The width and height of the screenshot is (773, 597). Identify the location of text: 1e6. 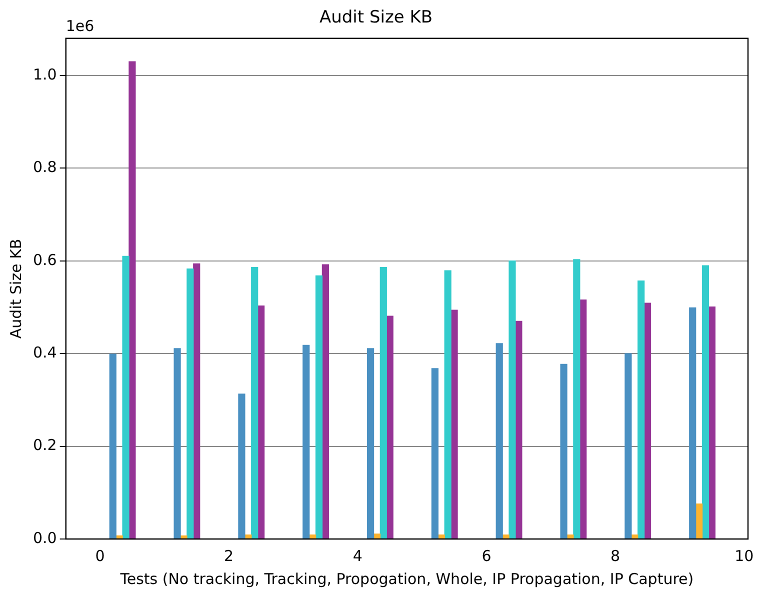
(80, 25).